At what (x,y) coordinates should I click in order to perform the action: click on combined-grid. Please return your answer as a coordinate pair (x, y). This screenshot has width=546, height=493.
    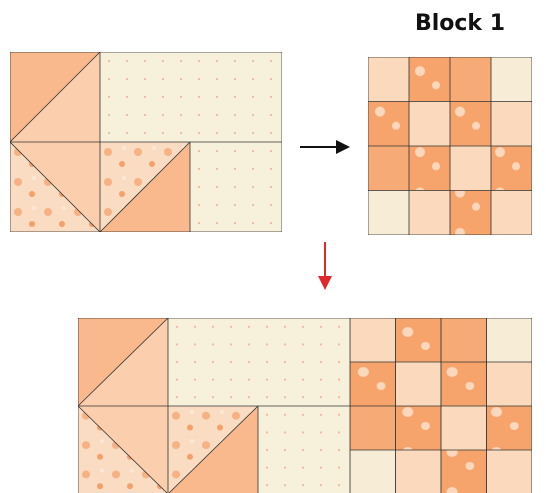
    Looking at the image, I should click on (441, 405).